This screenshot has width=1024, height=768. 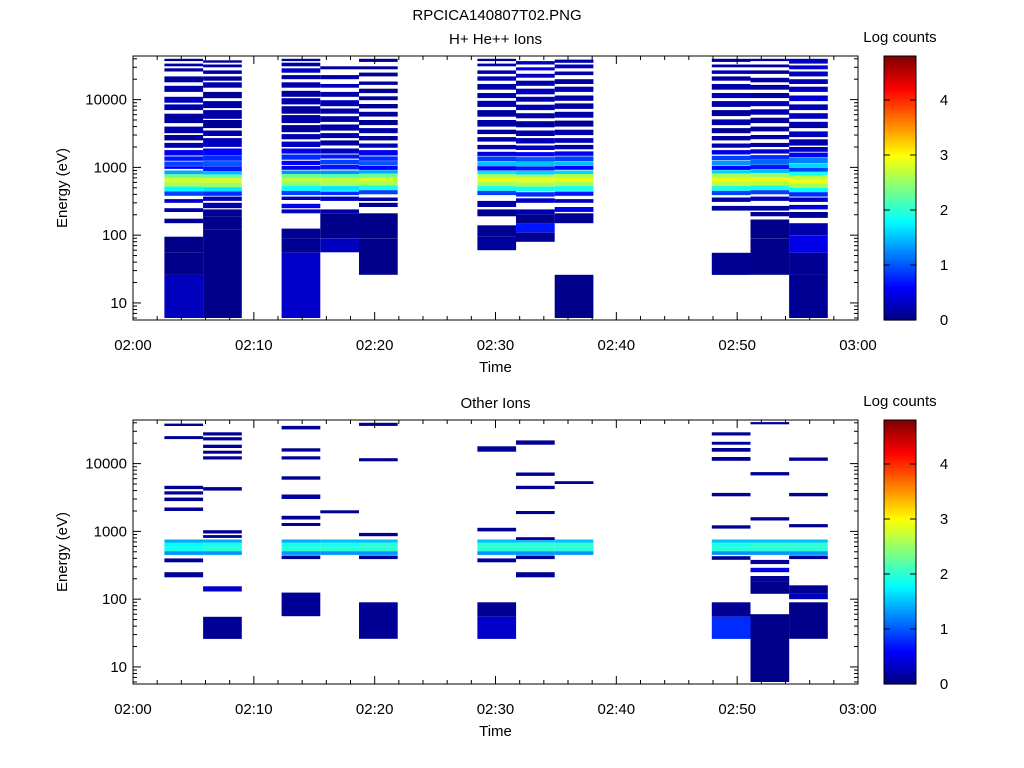 I want to click on x-axis-label: Time, so click(x=495, y=367).